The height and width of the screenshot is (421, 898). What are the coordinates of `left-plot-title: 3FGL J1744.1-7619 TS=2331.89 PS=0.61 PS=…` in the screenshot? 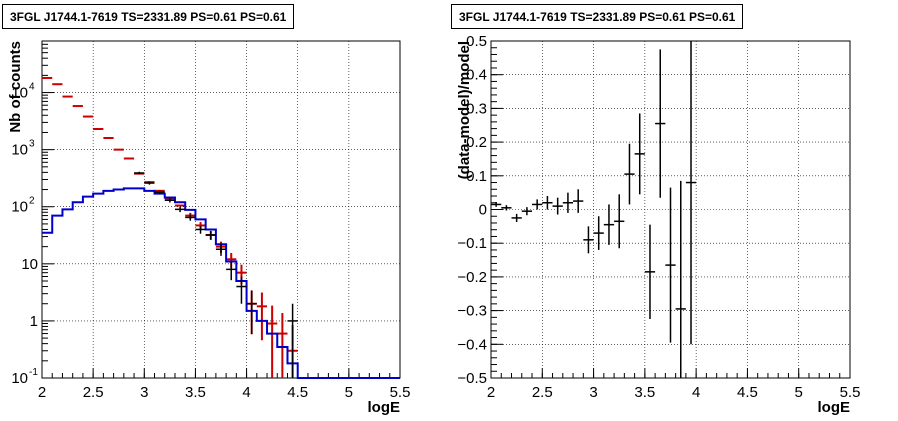 It's located at (148, 16).